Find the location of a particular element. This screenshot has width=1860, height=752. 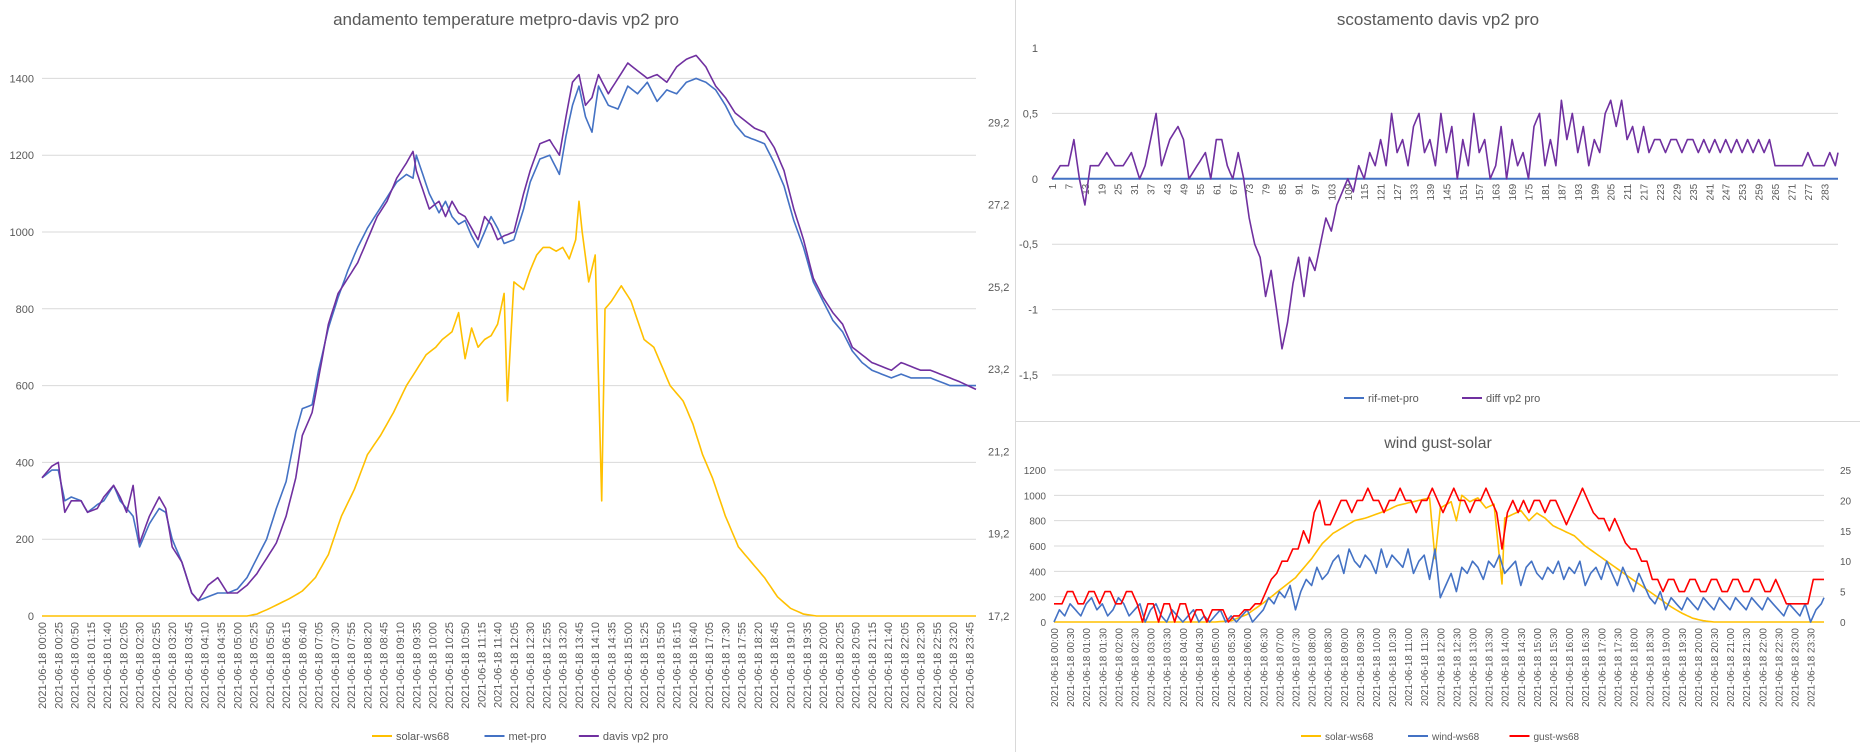

x-tick-label: 163 is located at coordinates (1497, 191).